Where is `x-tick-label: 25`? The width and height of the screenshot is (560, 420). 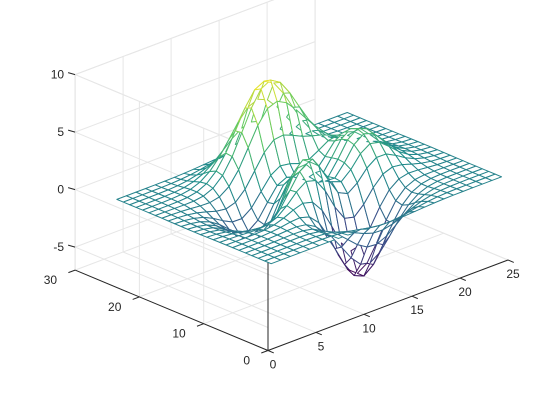 x-tick-label: 25 is located at coordinates (513, 274).